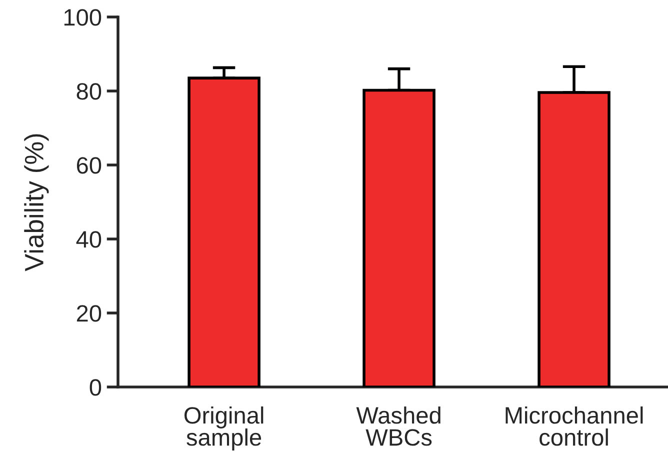 Image resolution: width=668 pixels, height=465 pixels. I want to click on y-tick-label: 60, so click(89, 165).